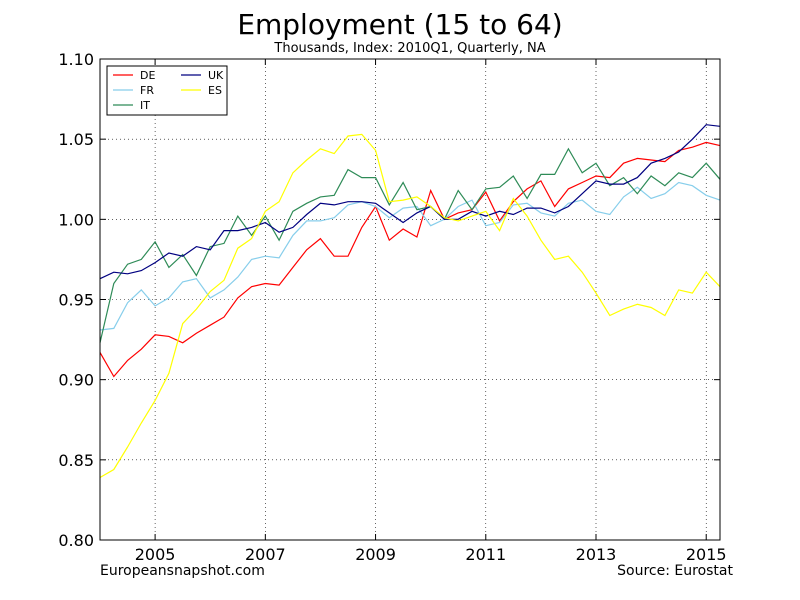 The height and width of the screenshot is (600, 800). I want to click on y-tick-label: 1.10, so click(76, 59).